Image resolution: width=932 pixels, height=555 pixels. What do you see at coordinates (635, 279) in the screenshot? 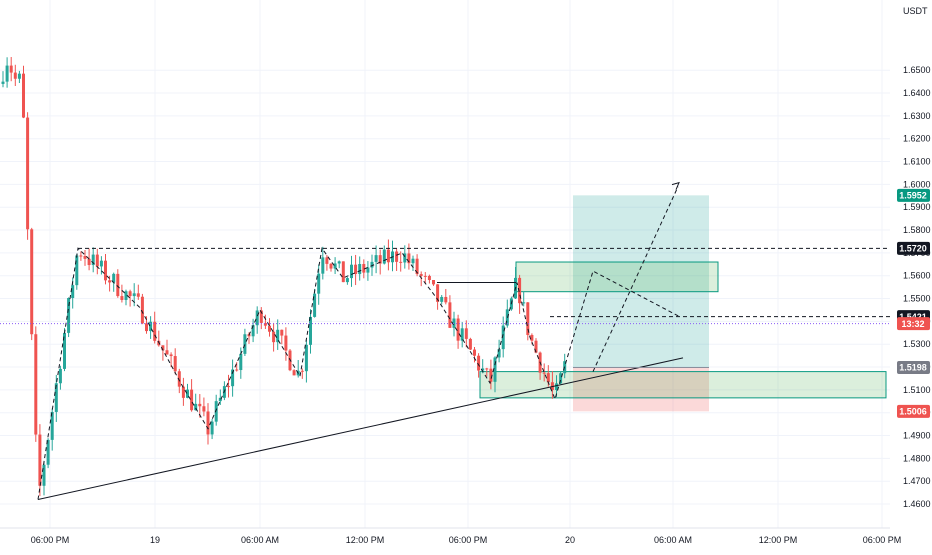
I see `projection-line` at bounding box center [635, 279].